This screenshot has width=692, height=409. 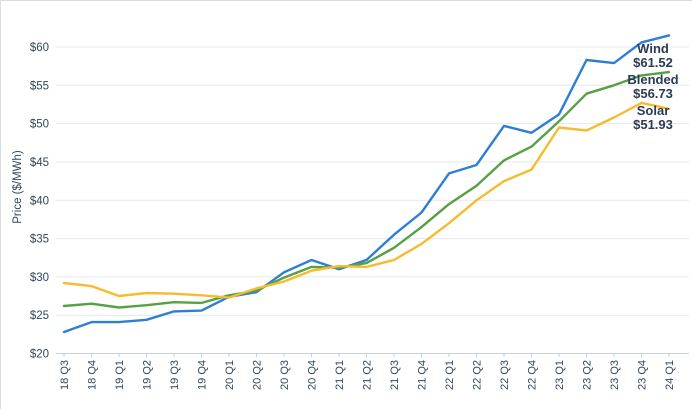 What do you see at coordinates (653, 48) in the screenshot?
I see `series-name-wind: Wind` at bounding box center [653, 48].